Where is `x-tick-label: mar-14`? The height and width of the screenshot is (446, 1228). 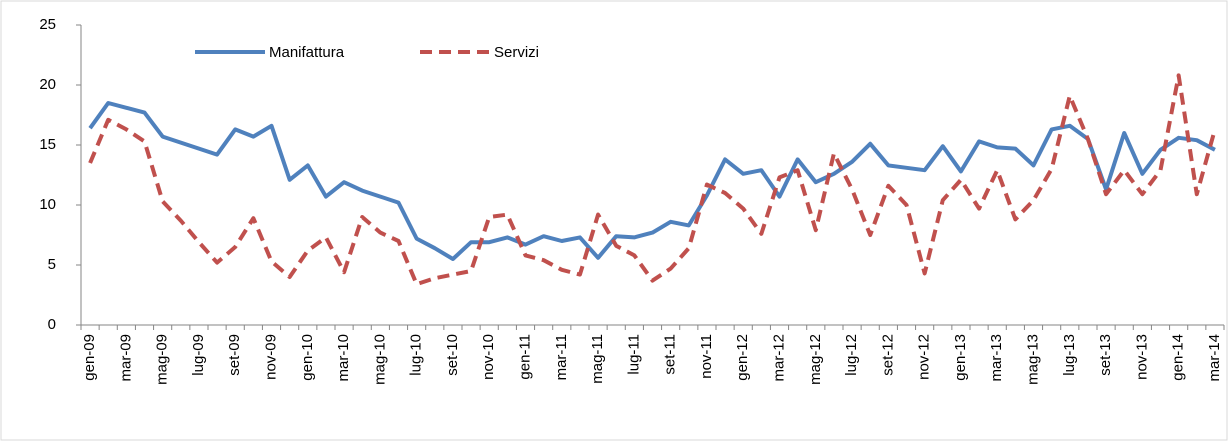
x-tick-label: mar-14 is located at coordinates (1214, 358).